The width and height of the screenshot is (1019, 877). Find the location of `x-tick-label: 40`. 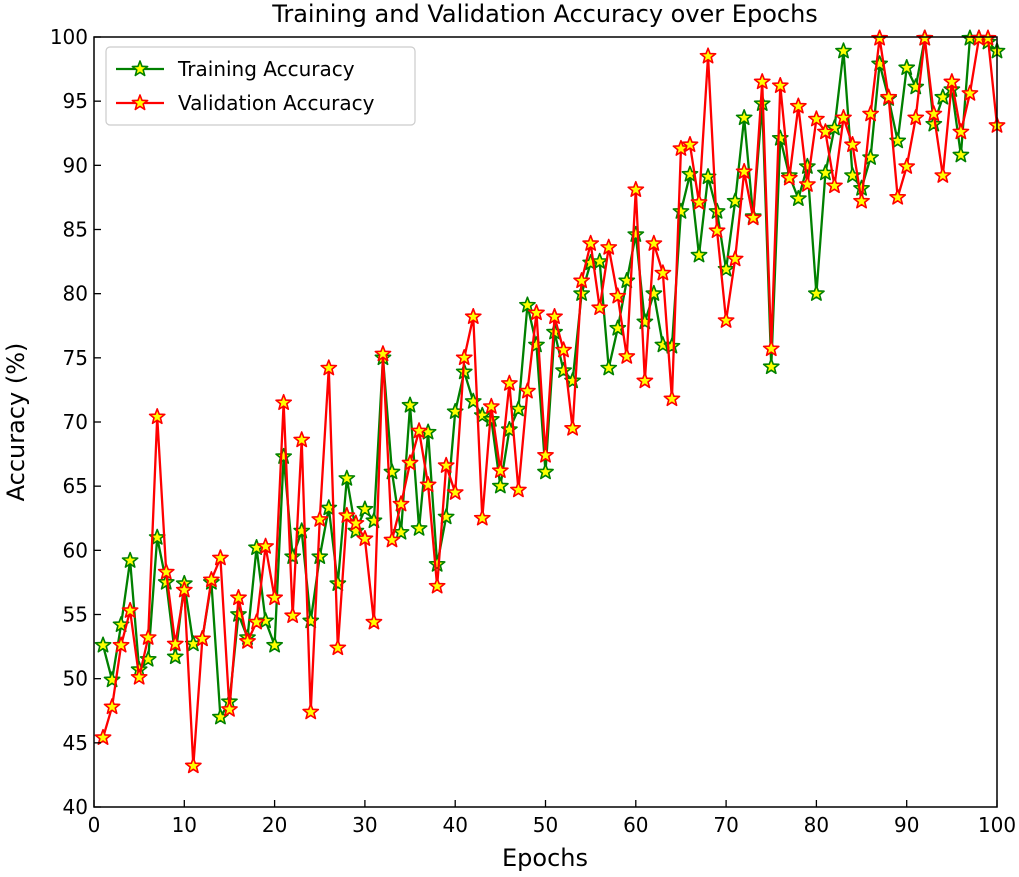

x-tick-label: 40 is located at coordinates (454, 825).